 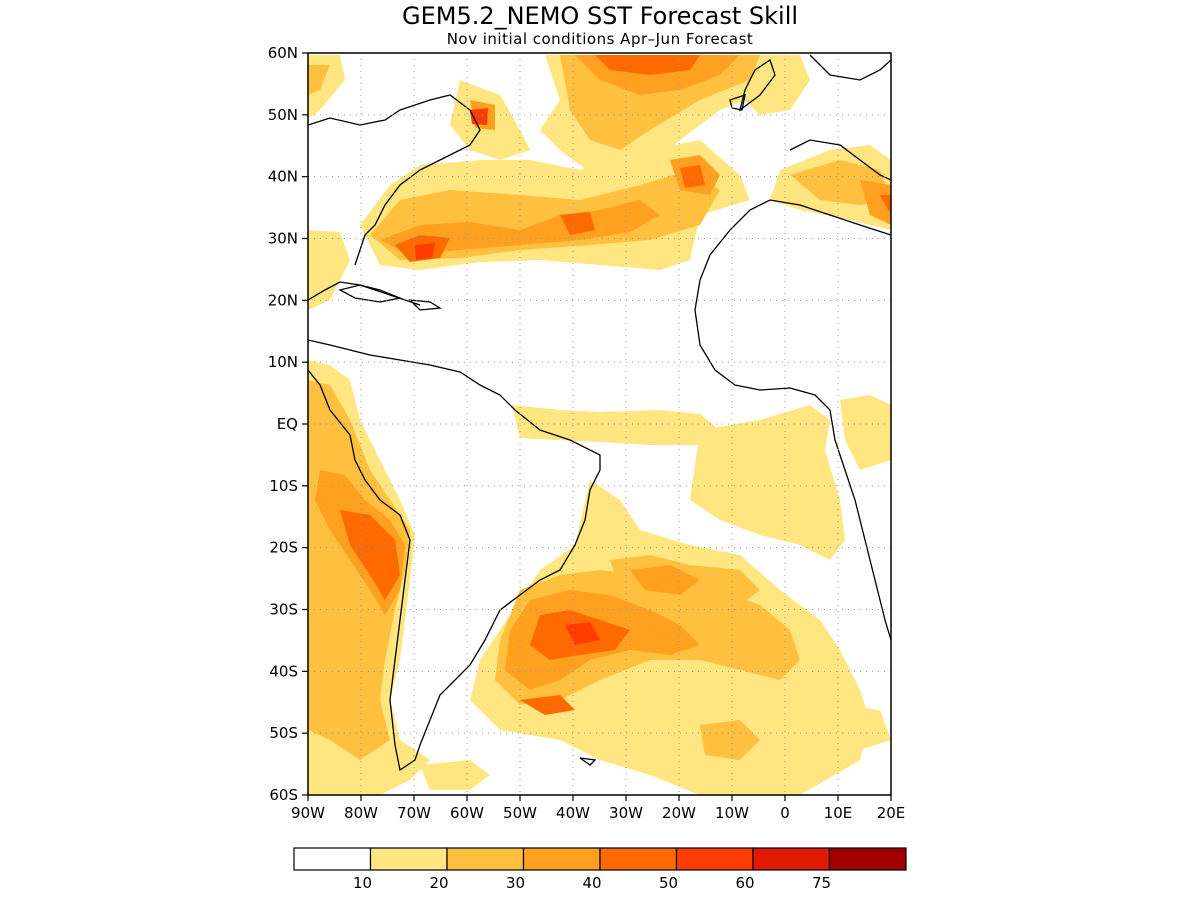 I want to click on lat-label: 20S, so click(x=283, y=548).